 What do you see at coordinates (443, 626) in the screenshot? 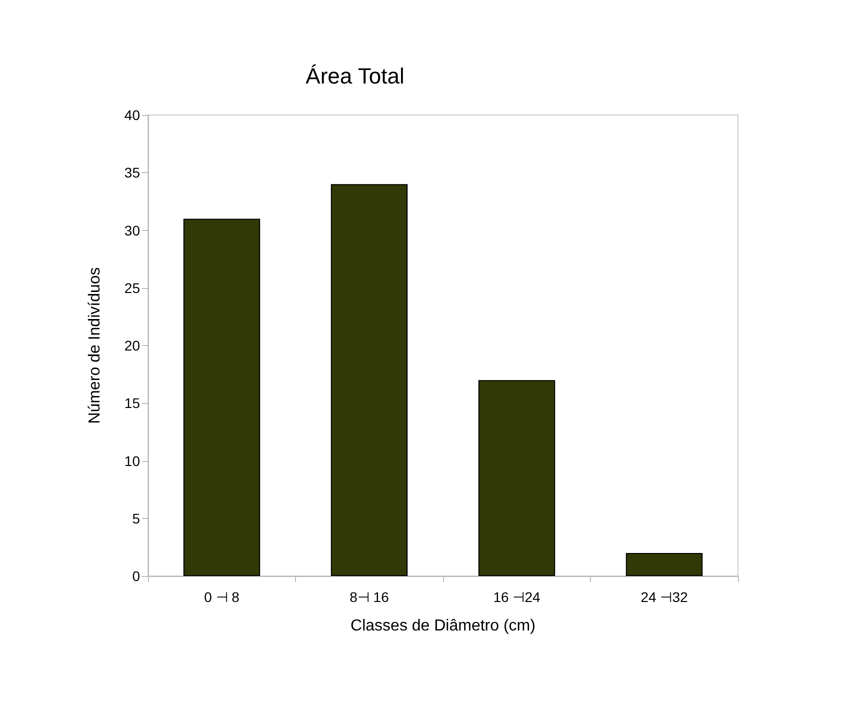
I see `x-axis-title: Classes de Diâmetro (cm)` at bounding box center [443, 626].